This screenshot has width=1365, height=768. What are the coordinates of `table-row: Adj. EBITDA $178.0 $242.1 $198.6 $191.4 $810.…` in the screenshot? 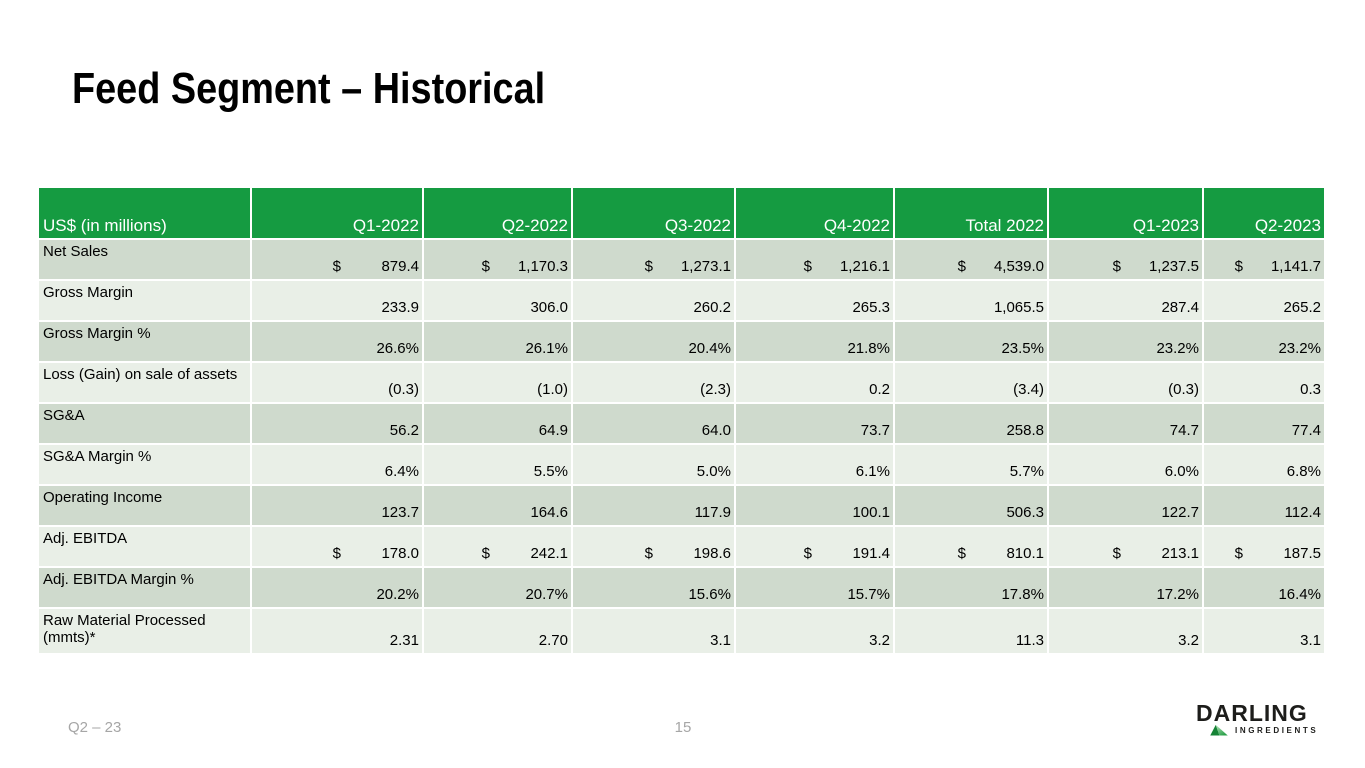 It's located at (681, 546).